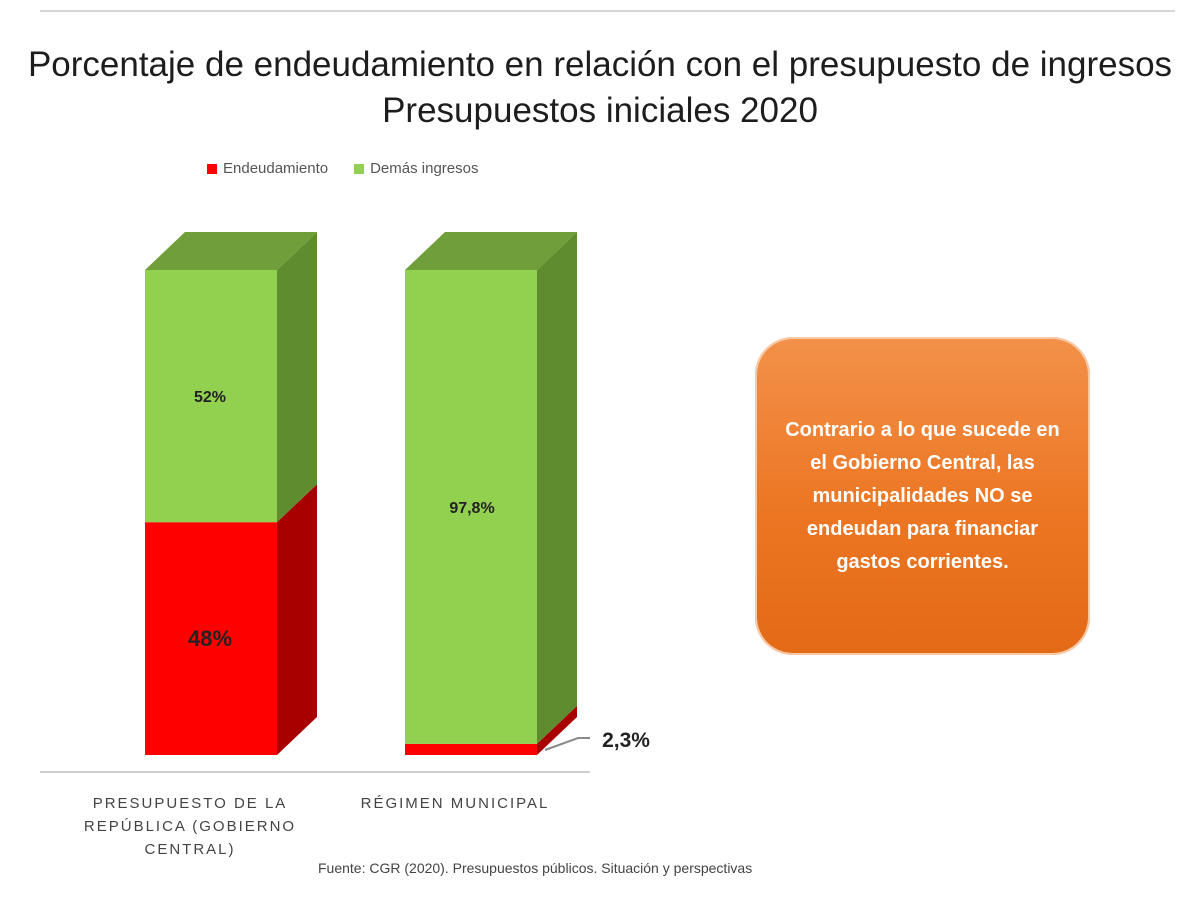 This screenshot has height=900, width=1200. What do you see at coordinates (231, 251) in the screenshot?
I see `bar-0-dem-s-ingresos-top` at bounding box center [231, 251].